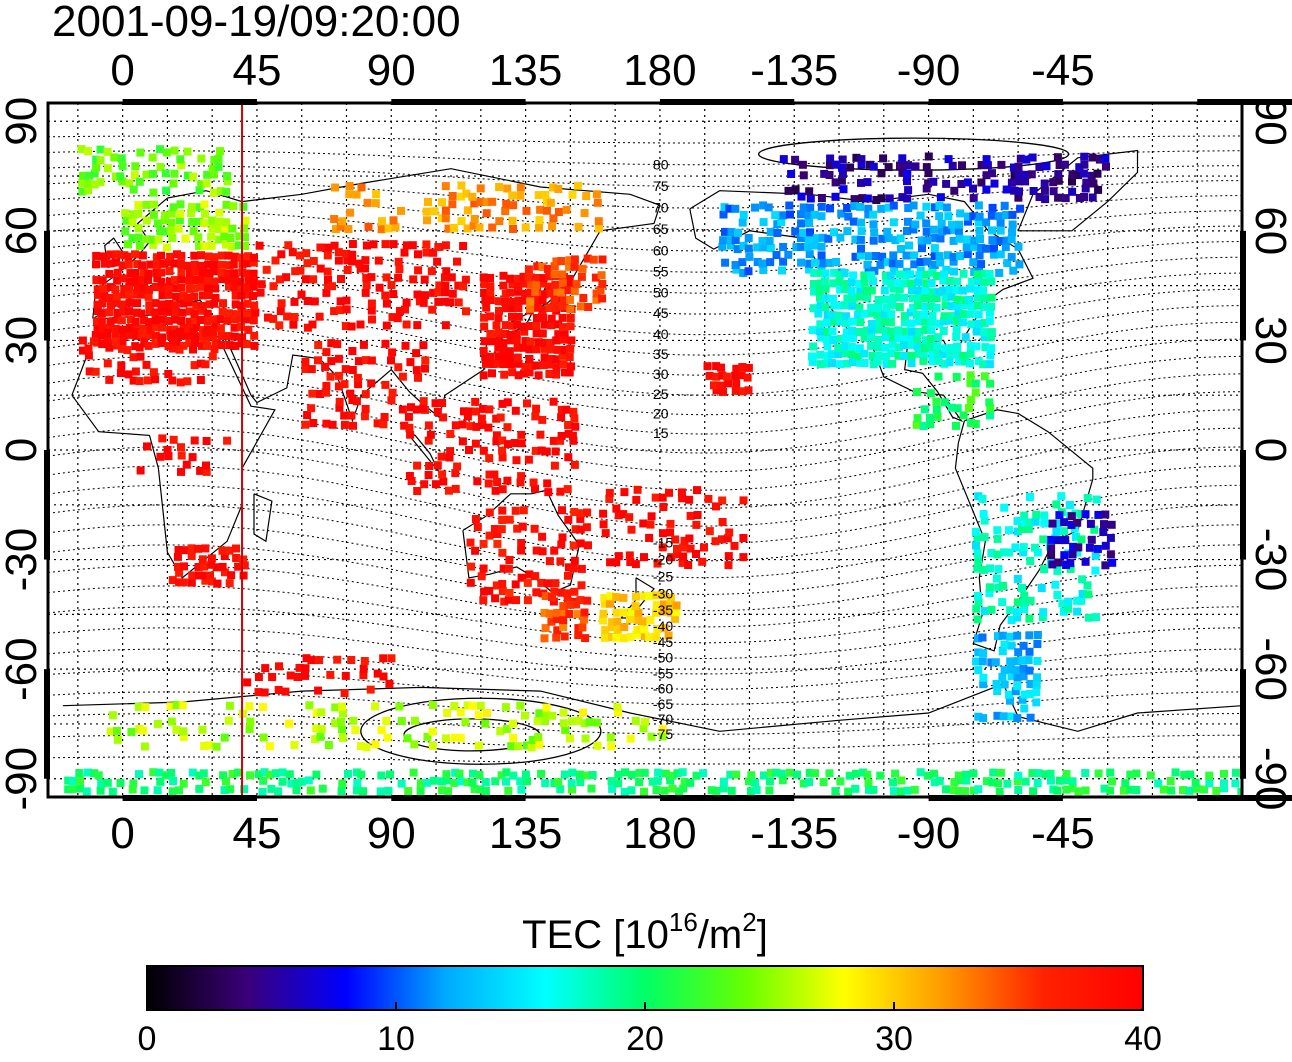 The image size is (1292, 1062). What do you see at coordinates (458, 798) in the screenshot?
I see `frame-tick-bottom` at bounding box center [458, 798].